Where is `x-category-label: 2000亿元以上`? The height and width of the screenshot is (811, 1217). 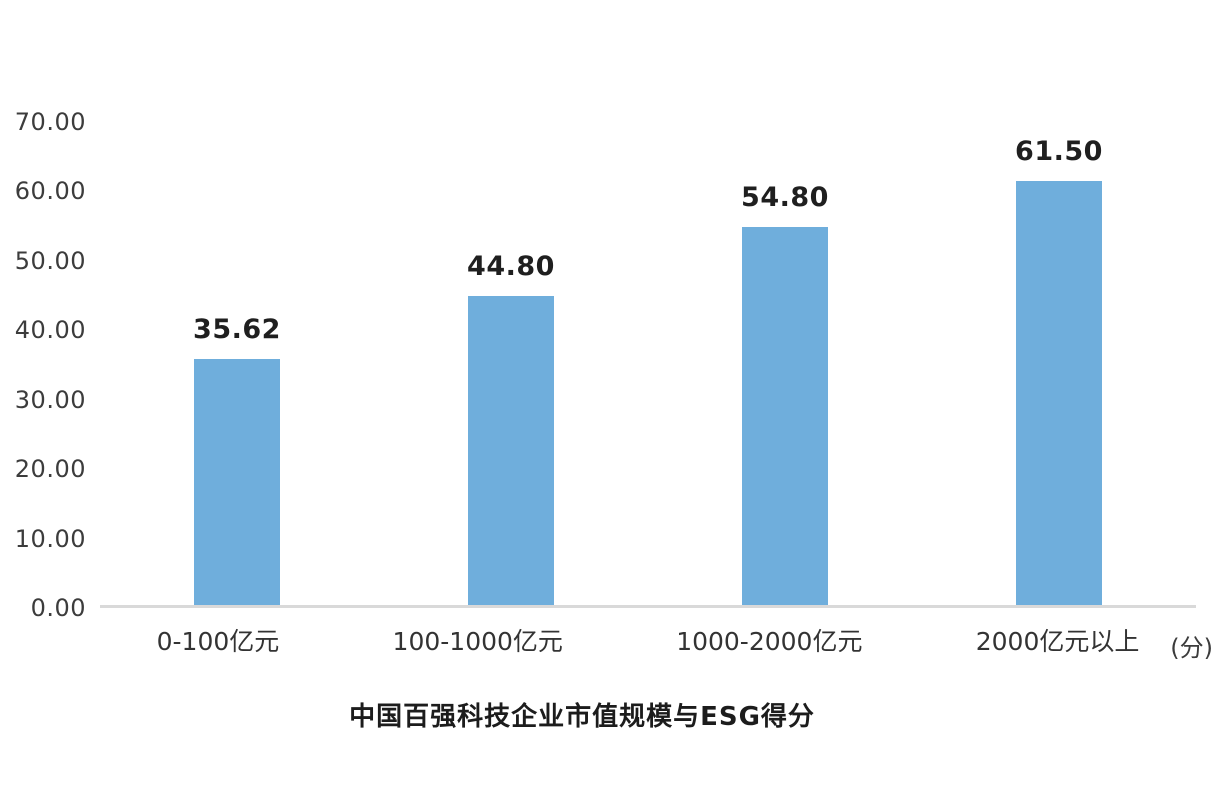 x-category-label: 2000亿元以上 is located at coordinates (1057, 641).